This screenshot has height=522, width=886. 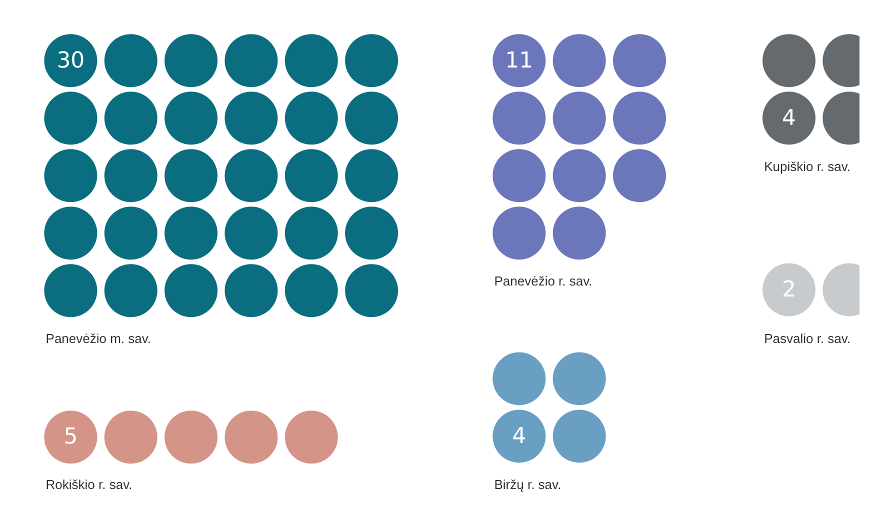 I want to click on data-label: 30, so click(x=70, y=61).